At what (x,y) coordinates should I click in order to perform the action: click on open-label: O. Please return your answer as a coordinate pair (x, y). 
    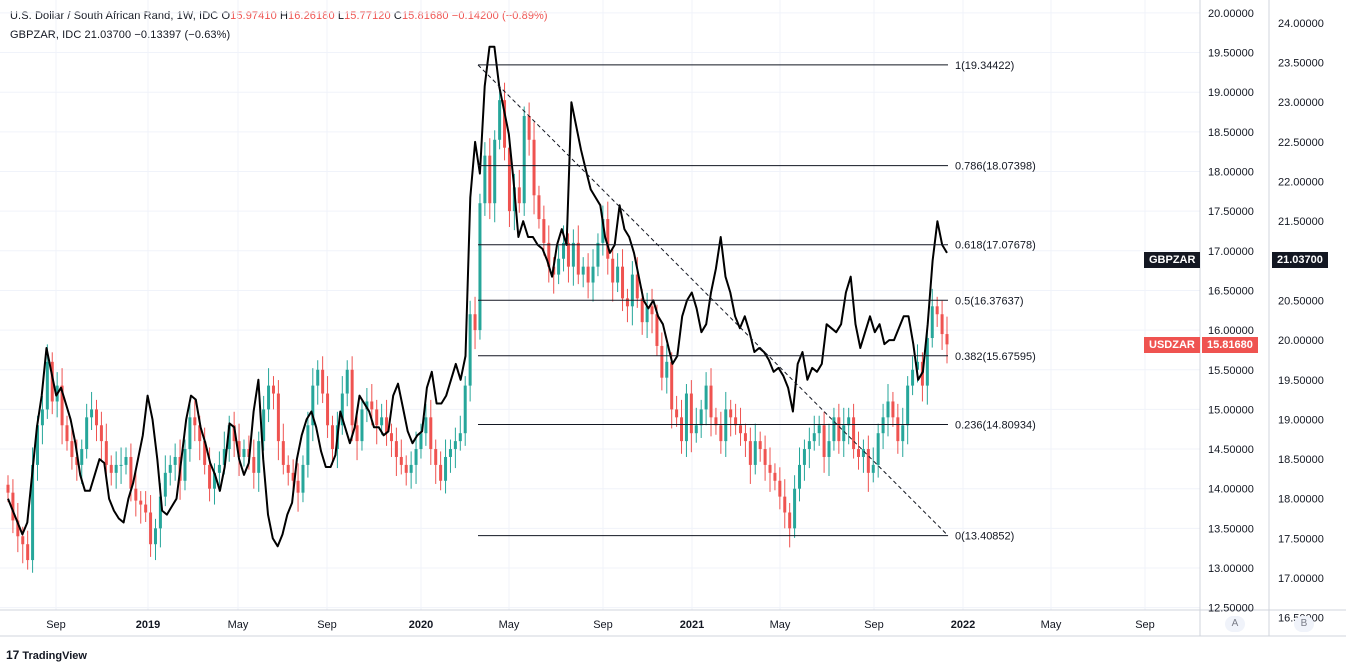
    Looking at the image, I should click on (226, 16).